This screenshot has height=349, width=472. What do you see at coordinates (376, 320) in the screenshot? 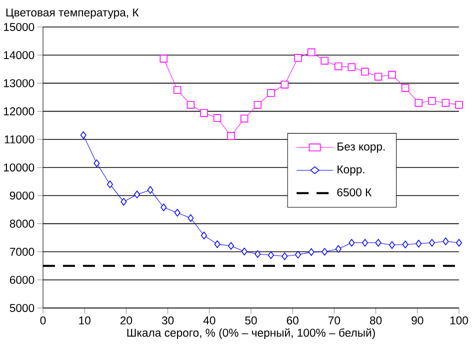
I see `x-tick-label: 80` at bounding box center [376, 320].